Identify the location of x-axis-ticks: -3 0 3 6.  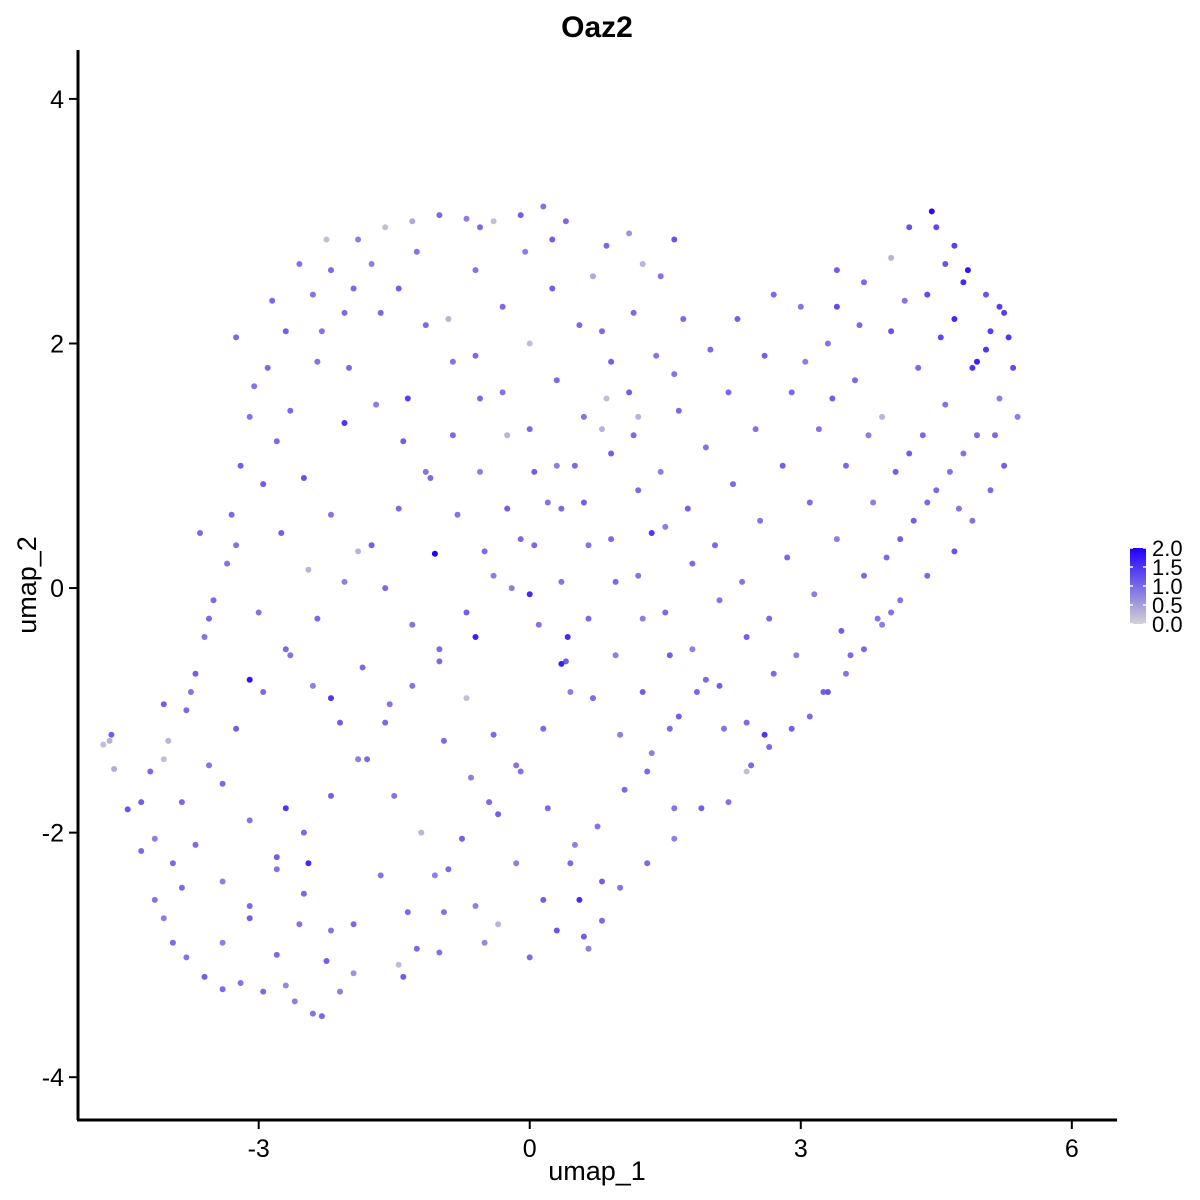
(663, 1141).